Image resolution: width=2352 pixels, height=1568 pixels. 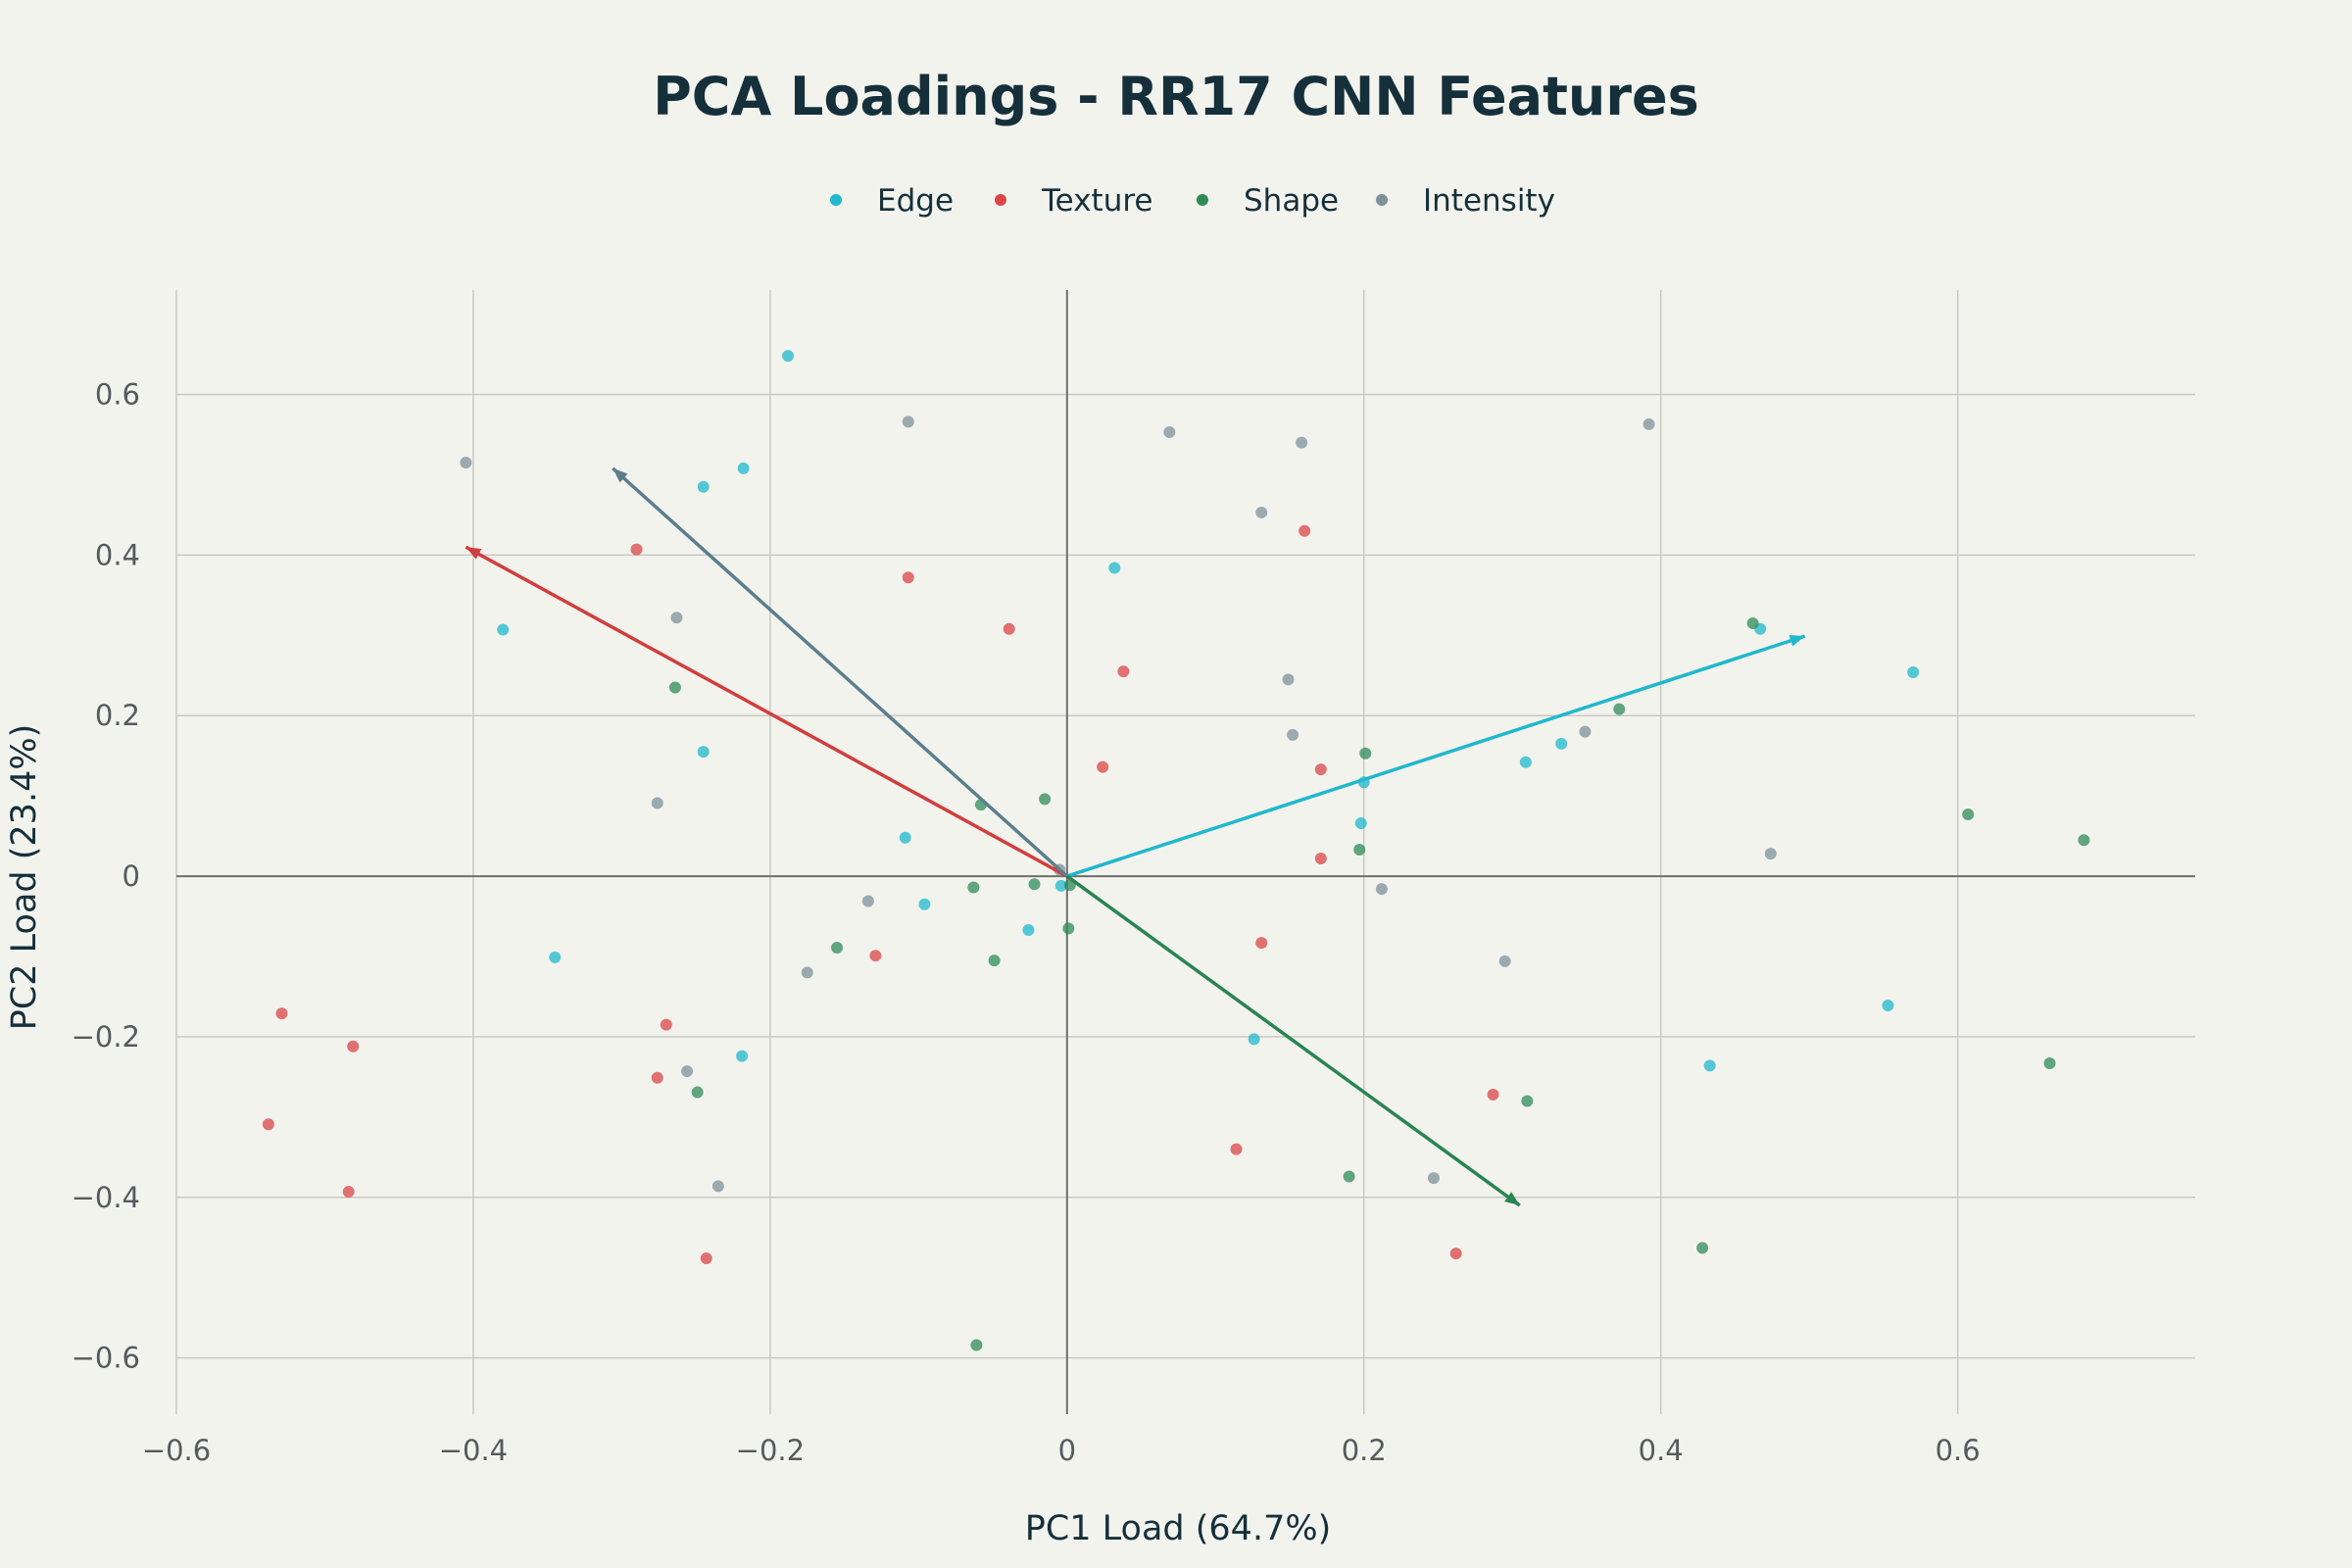 I want to click on legend-item-intensity: Intensity, so click(x=1465, y=201).